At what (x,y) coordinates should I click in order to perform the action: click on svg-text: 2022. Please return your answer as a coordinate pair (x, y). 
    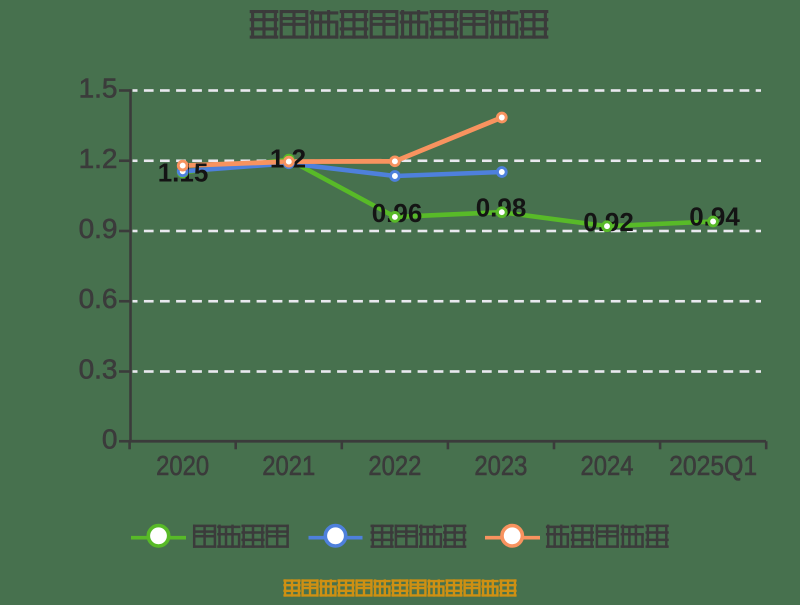
    Looking at the image, I should click on (394, 465).